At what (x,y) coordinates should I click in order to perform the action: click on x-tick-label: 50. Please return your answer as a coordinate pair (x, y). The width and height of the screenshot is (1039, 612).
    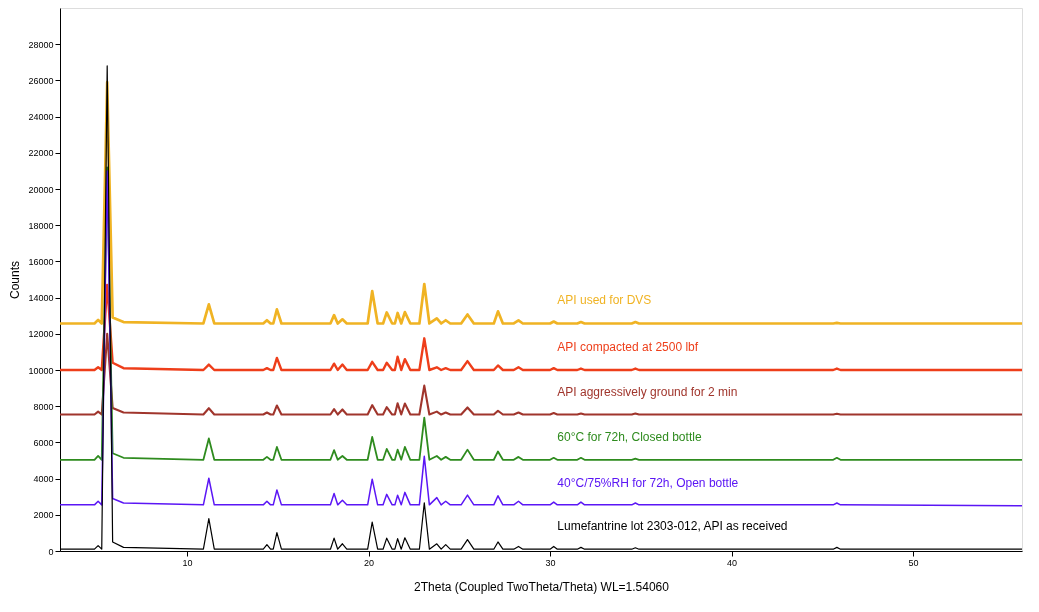
    Looking at the image, I should click on (913, 562).